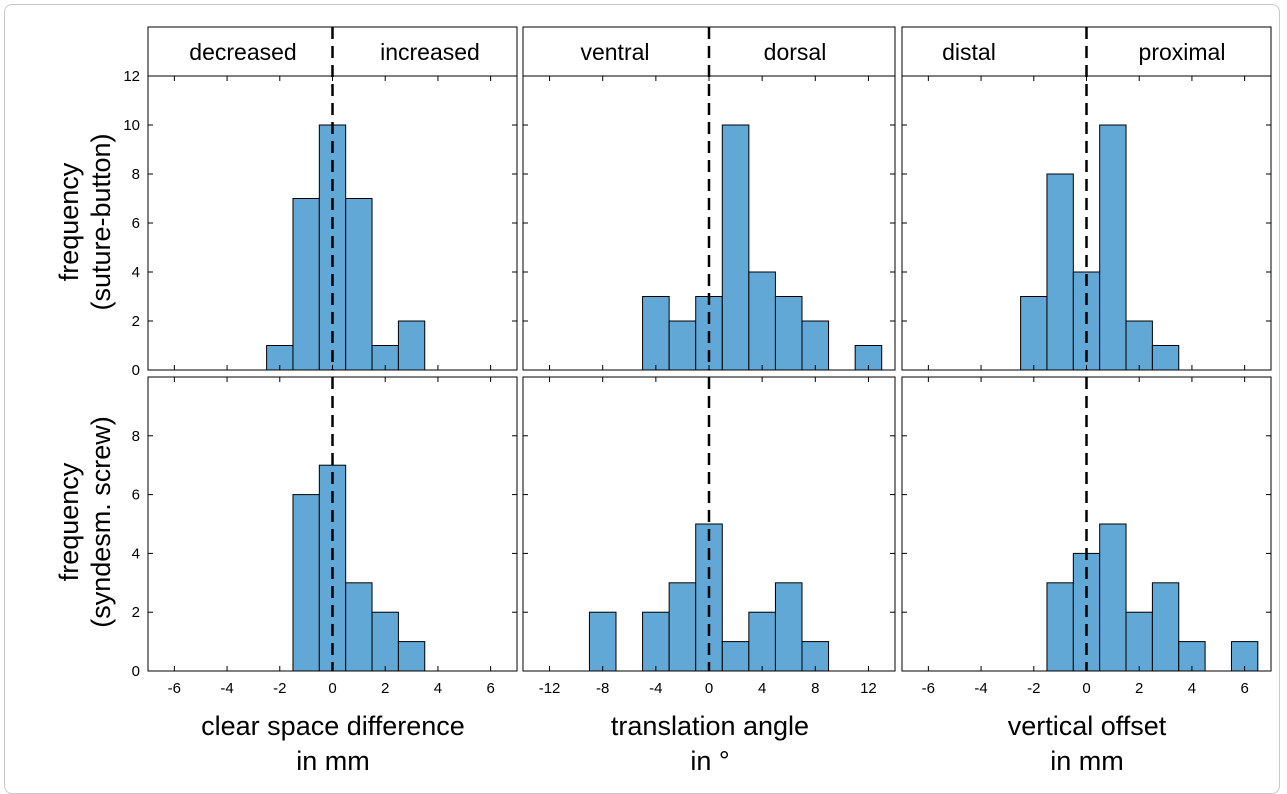 Image resolution: width=1287 pixels, height=794 pixels. I want to click on x-tick-label: 8, so click(815, 688).